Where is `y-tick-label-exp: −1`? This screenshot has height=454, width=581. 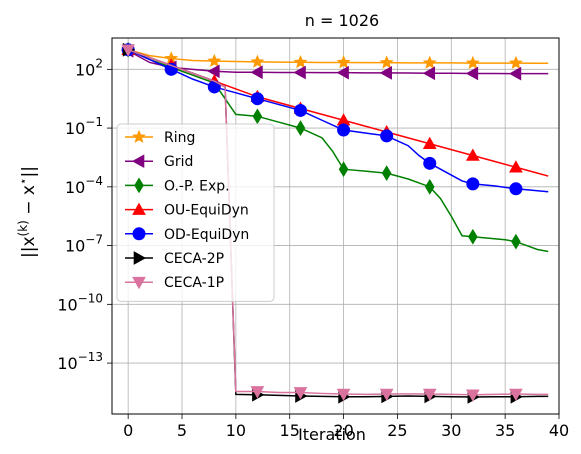 y-tick-label-exp: −1 is located at coordinates (94, 122).